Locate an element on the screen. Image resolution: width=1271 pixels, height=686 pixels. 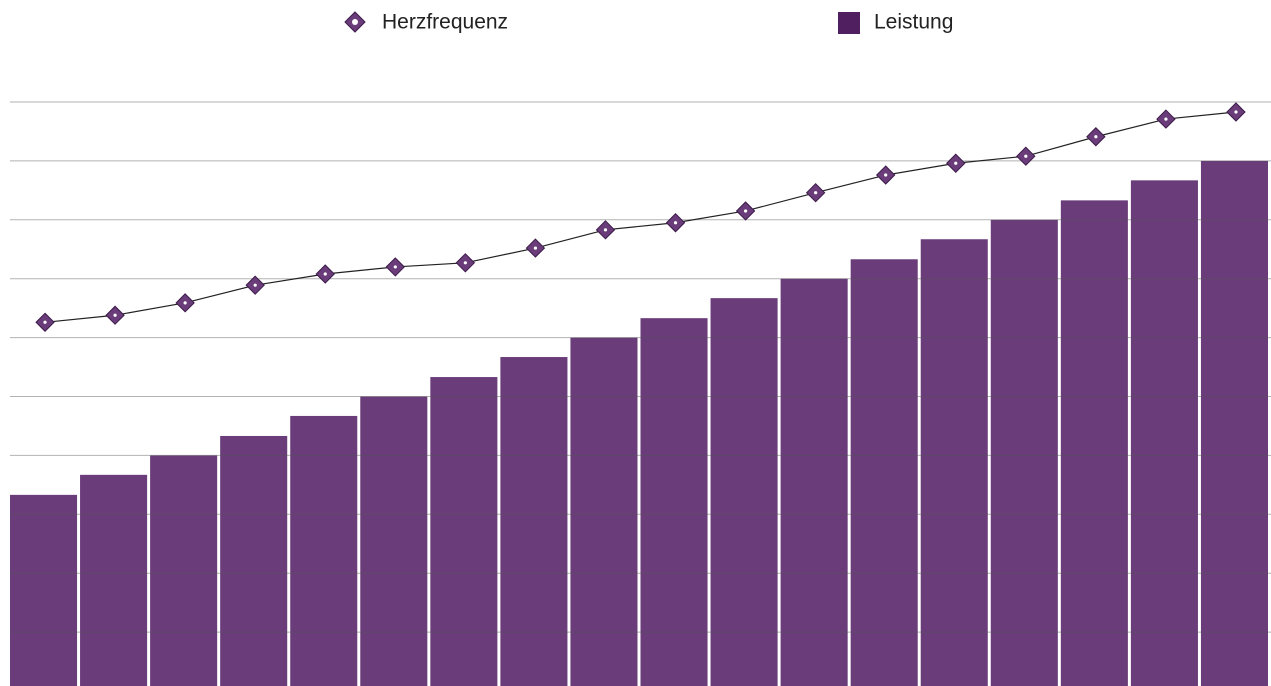
legend-label: Leistung is located at coordinates (913, 22).